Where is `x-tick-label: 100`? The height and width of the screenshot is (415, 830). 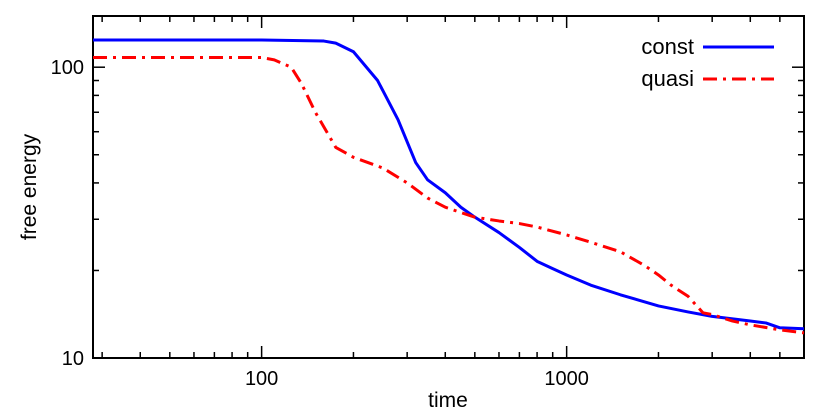 x-tick-label: 100 is located at coordinates (261, 379).